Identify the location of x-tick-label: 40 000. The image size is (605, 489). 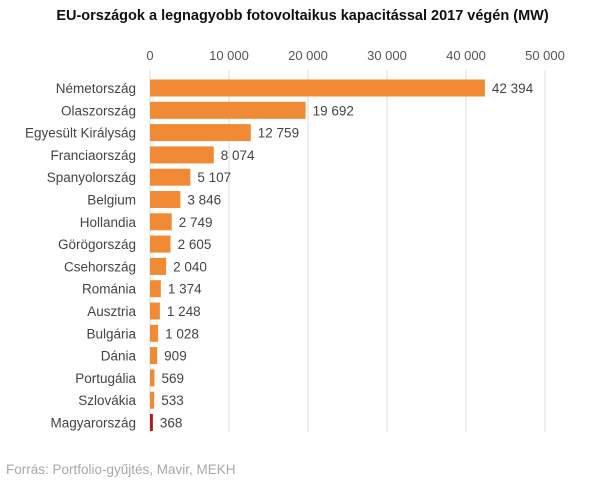
(466, 55).